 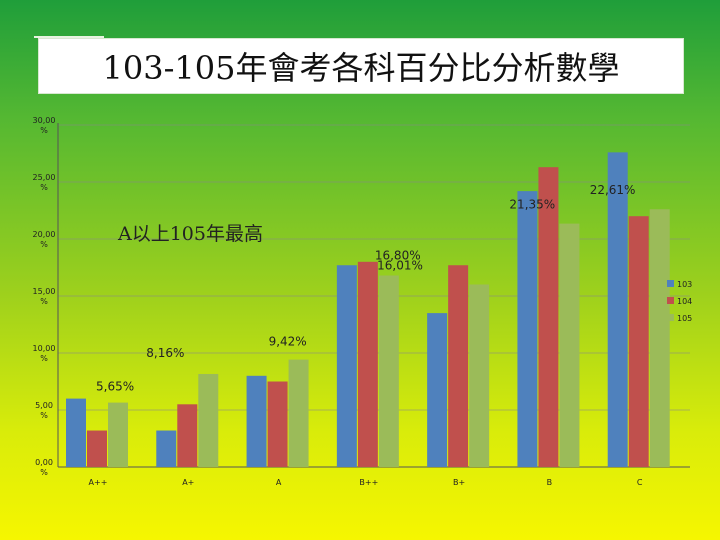 I want to click on data-label-B: 21,35%, so click(x=532, y=205).